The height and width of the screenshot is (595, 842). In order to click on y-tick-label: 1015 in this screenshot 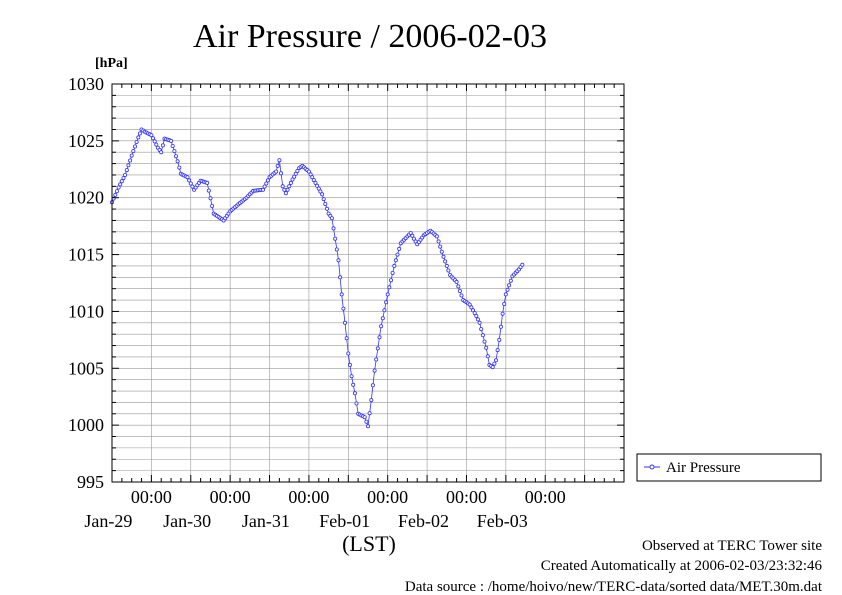, I will do `click(86, 255)`.